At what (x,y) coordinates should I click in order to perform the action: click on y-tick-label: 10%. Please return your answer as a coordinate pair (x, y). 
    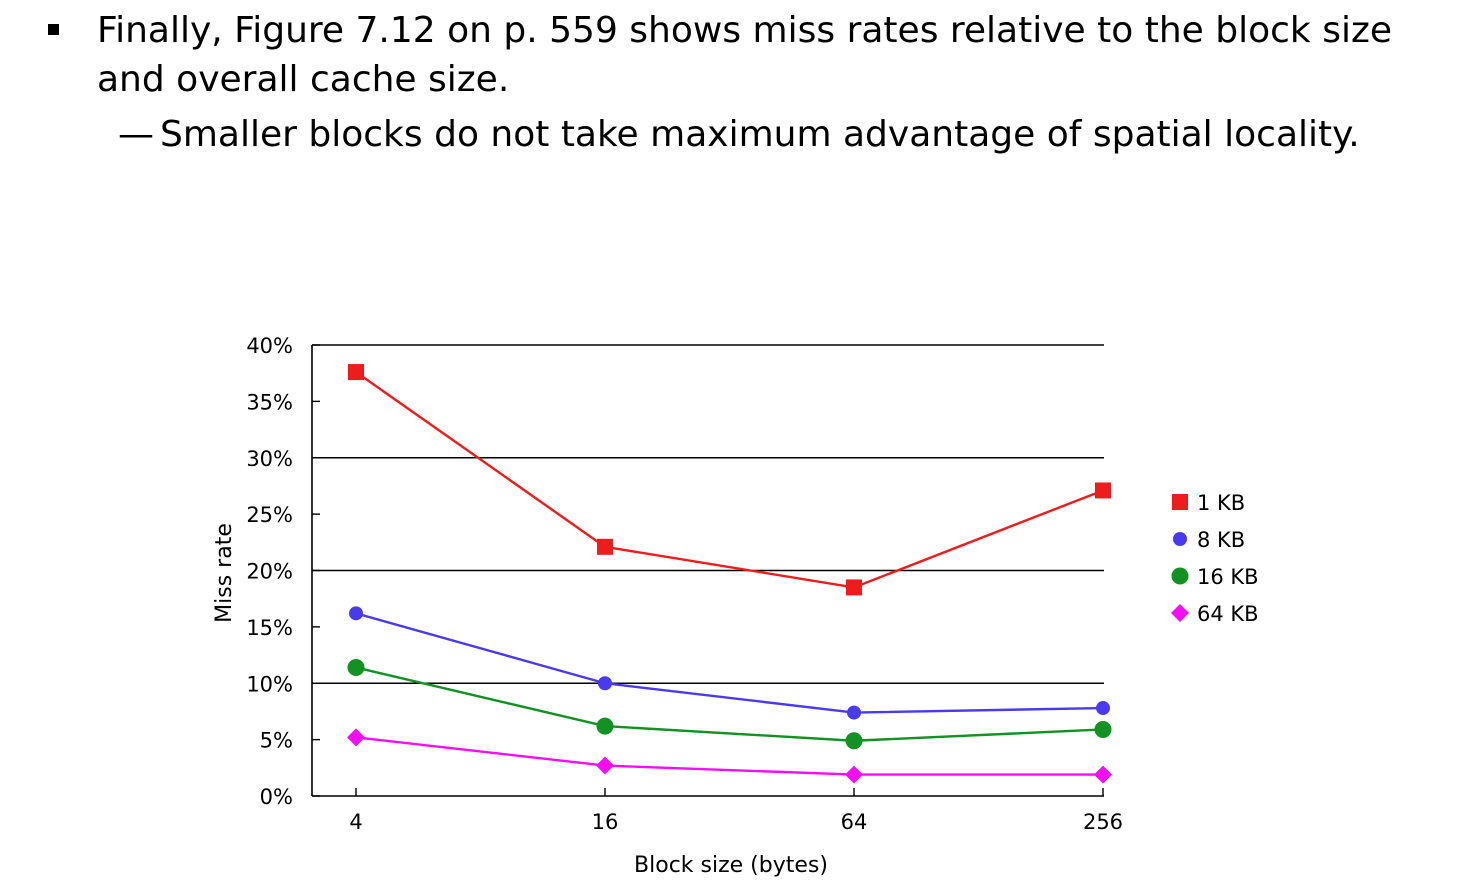
    Looking at the image, I should click on (269, 684).